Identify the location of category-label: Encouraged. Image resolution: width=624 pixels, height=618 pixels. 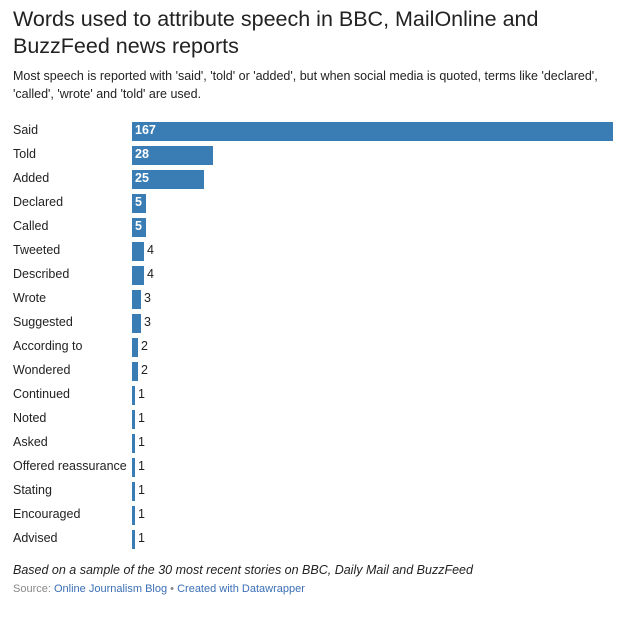
(47, 514).